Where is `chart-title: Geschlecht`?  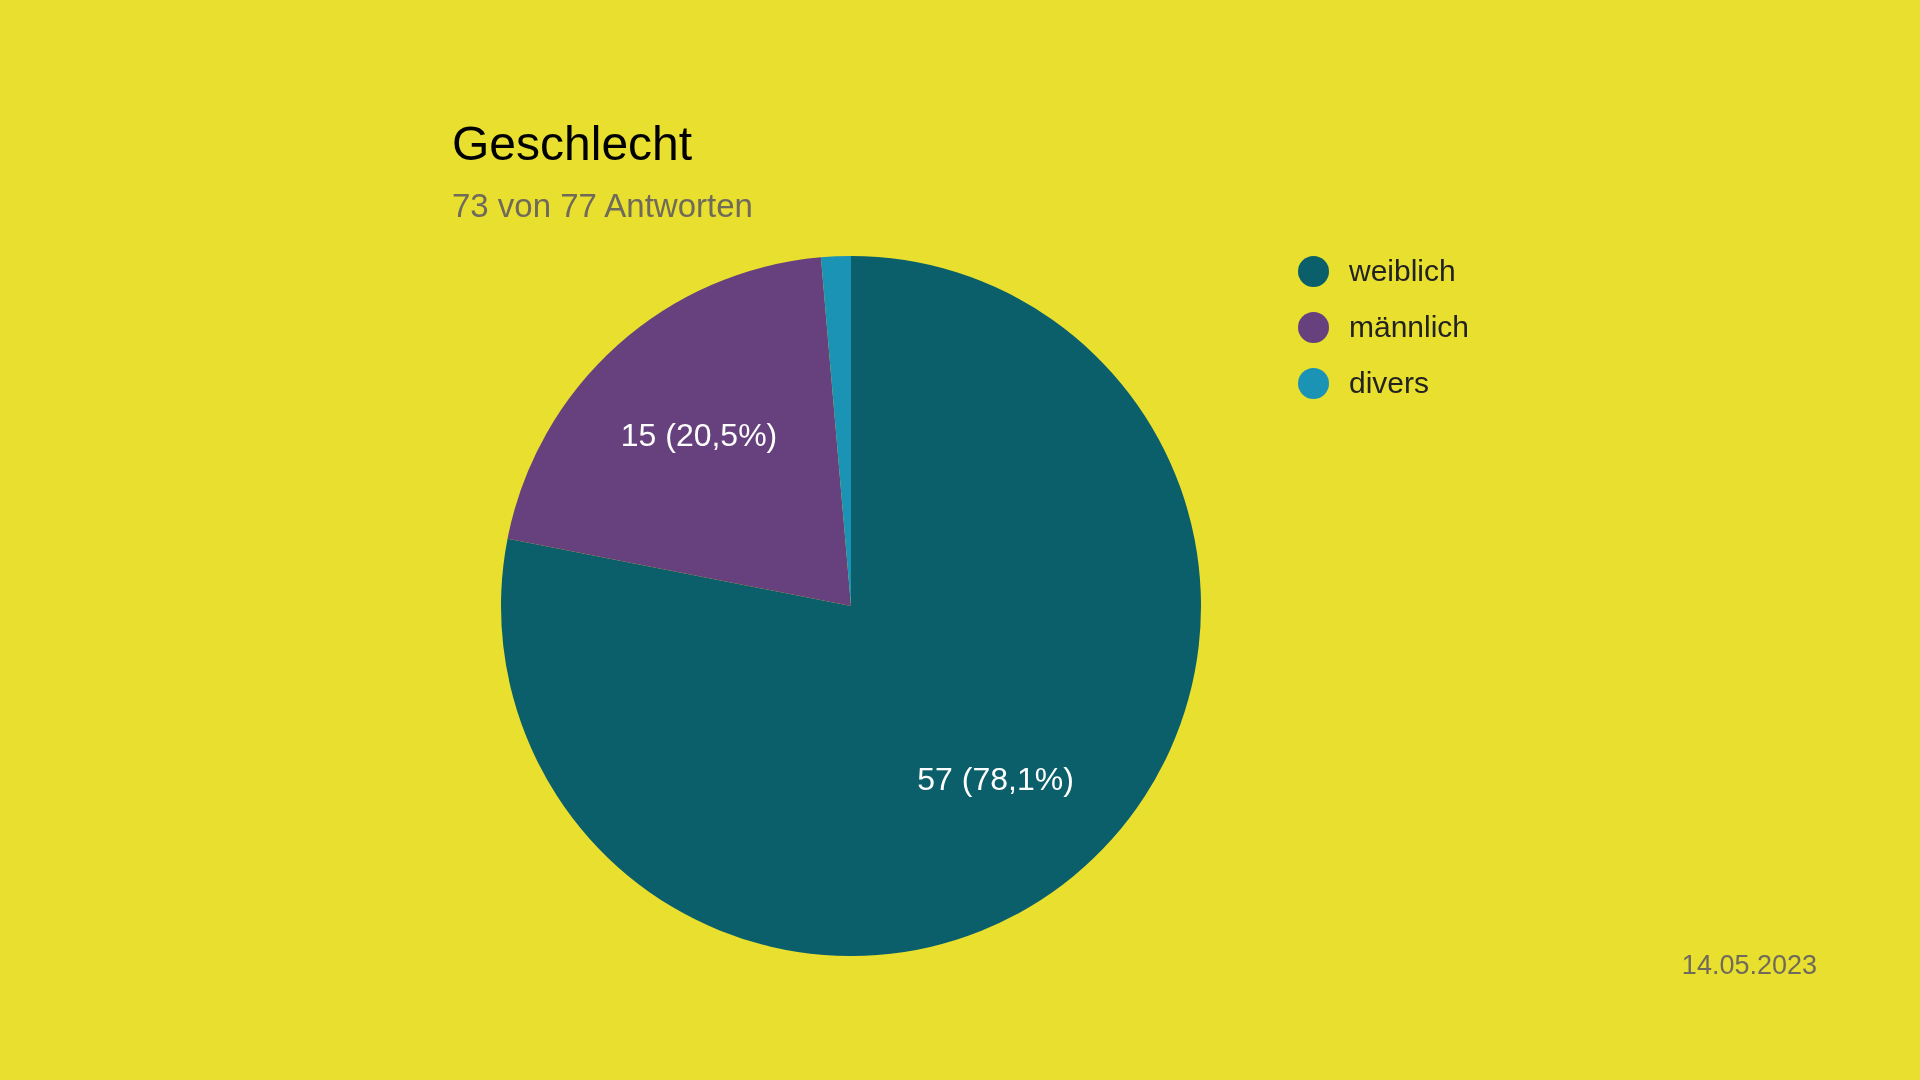 chart-title: Geschlecht is located at coordinates (572, 143).